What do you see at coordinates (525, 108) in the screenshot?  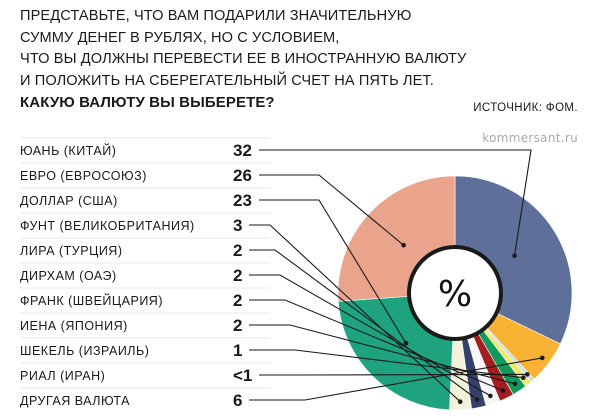 I see `source-note: ИСТОЧНИК: ФОМ.` at bounding box center [525, 108].